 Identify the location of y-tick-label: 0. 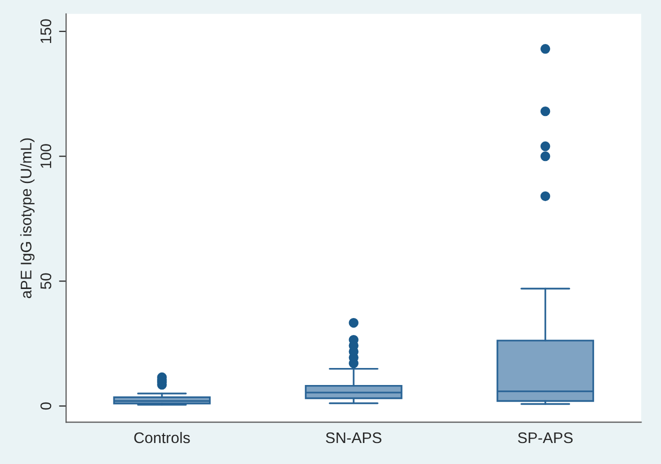
(46, 406).